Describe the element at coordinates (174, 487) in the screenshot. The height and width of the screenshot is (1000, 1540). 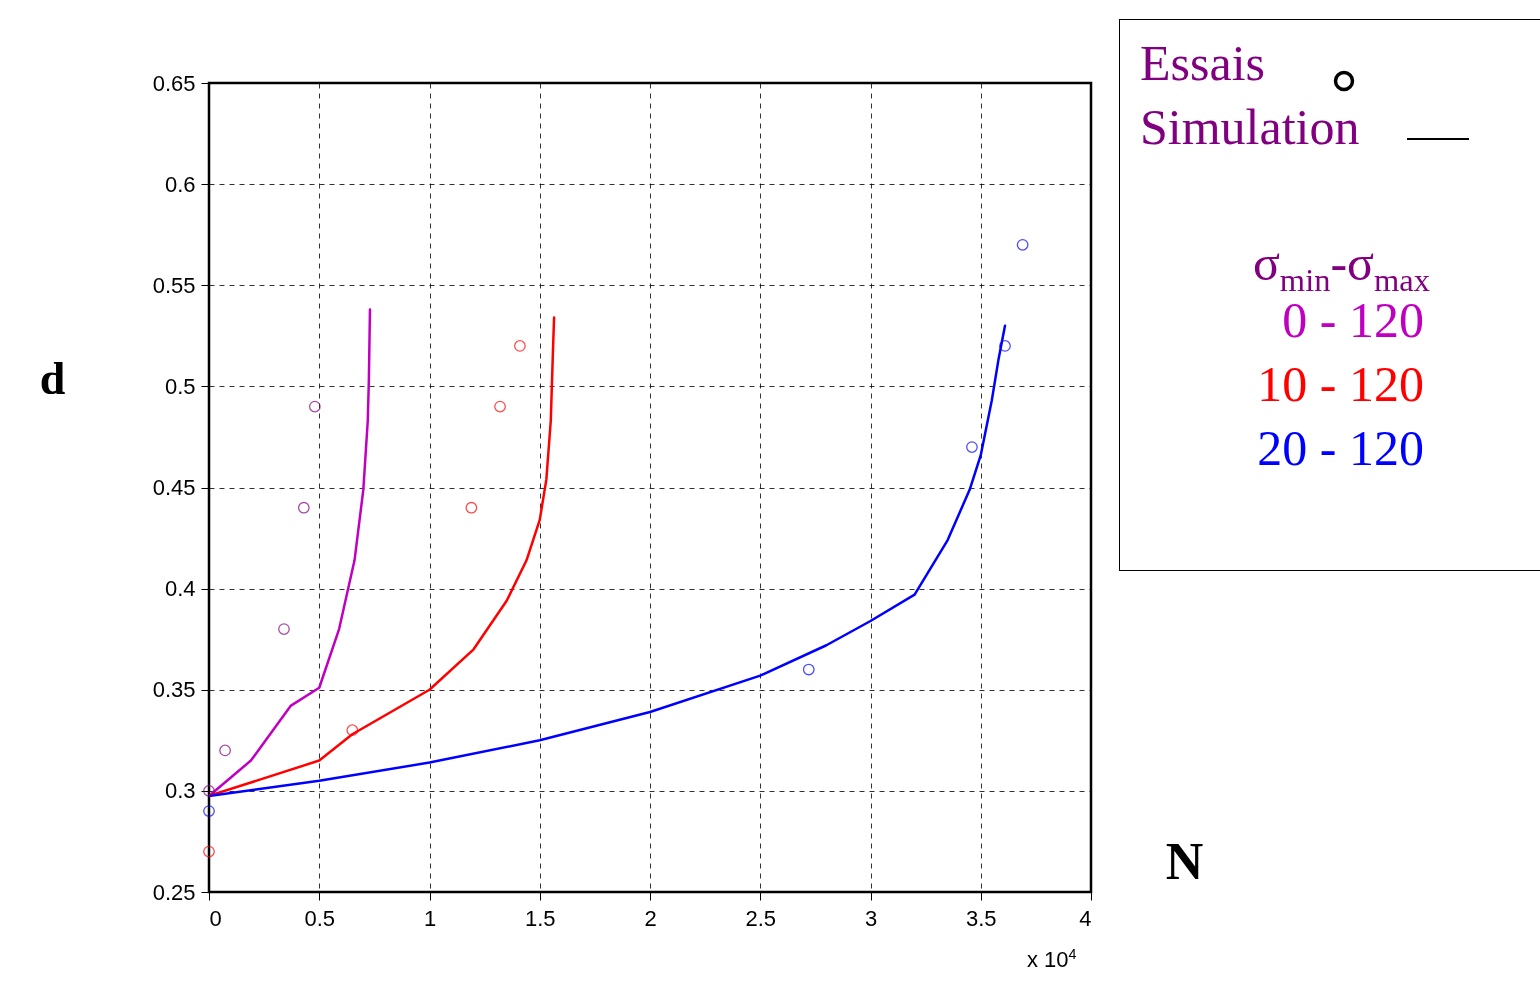
I see `y-tick-label: 0.45` at that location.